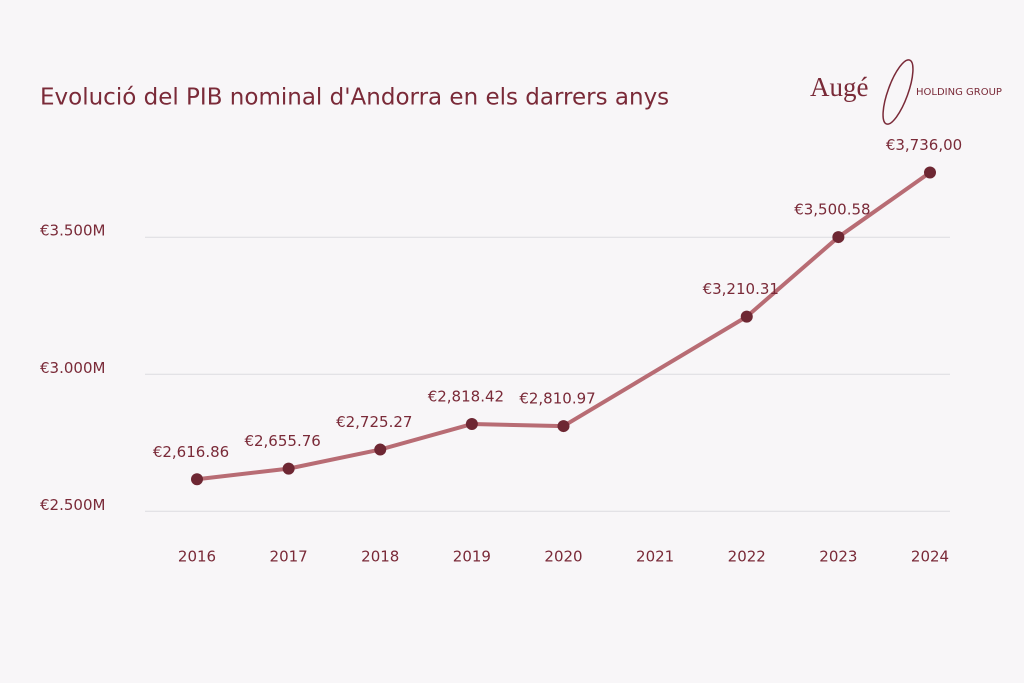  I want to click on data-label: €3,500.58, so click(832, 210).